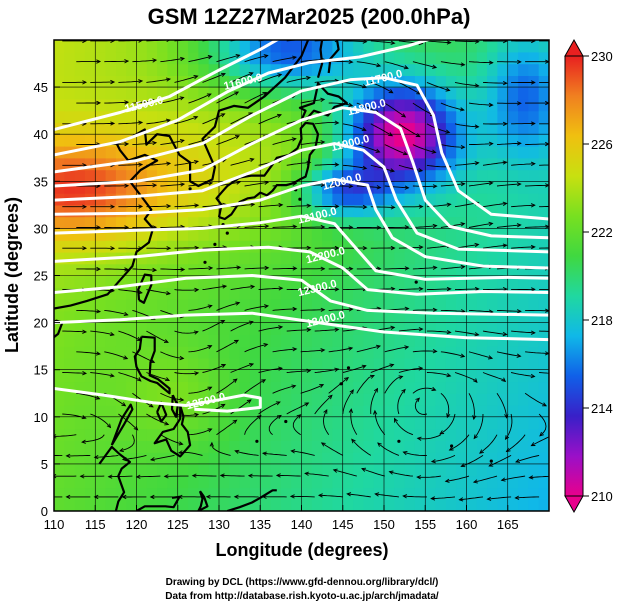  What do you see at coordinates (301, 270) in the screenshot?
I see `height-contour` at bounding box center [301, 270].